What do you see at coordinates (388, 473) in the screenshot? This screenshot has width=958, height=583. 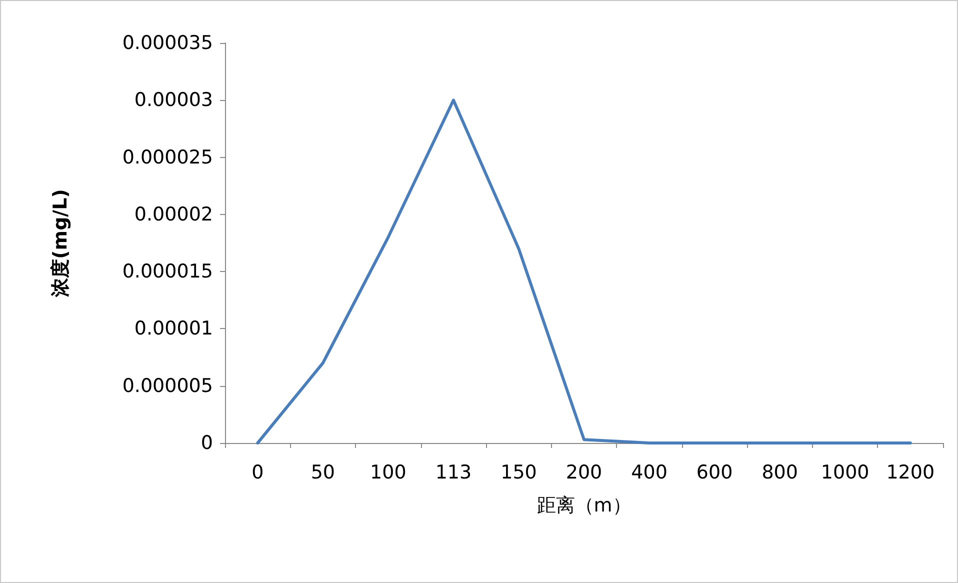 I see `x-tick-label: 100` at bounding box center [388, 473].